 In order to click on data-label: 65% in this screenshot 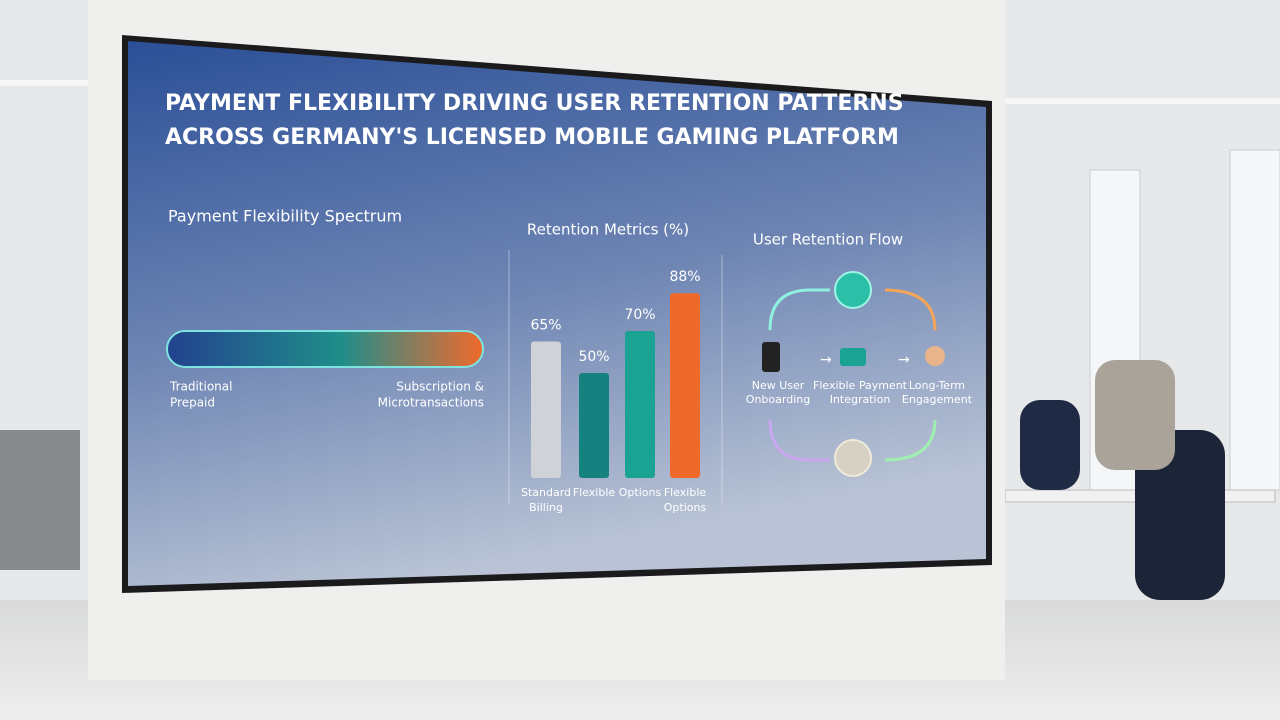, I will do `click(545, 326)`.